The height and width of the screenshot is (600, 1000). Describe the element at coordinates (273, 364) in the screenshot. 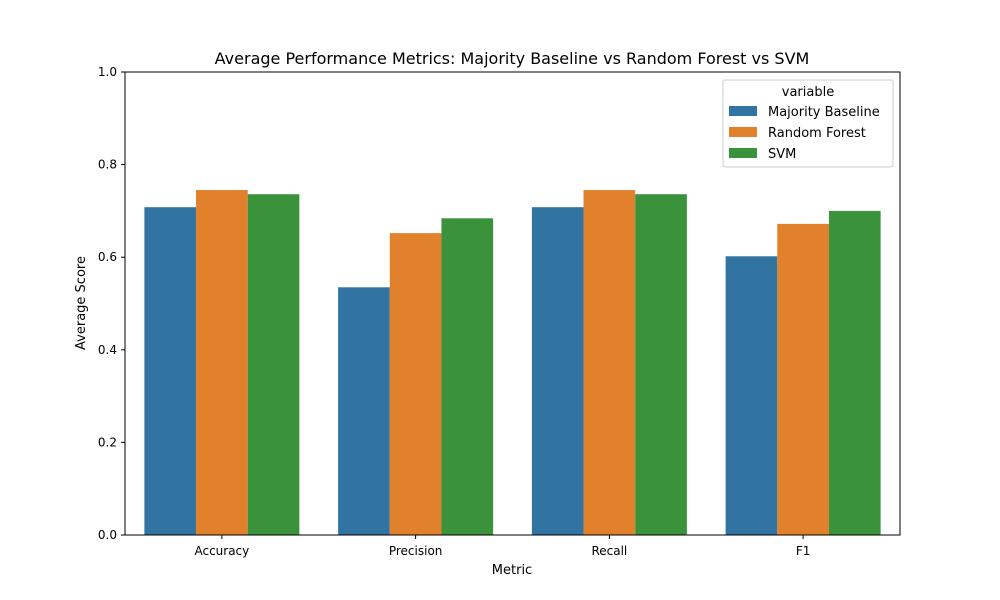

I see `bar-svm-accuracy` at that location.